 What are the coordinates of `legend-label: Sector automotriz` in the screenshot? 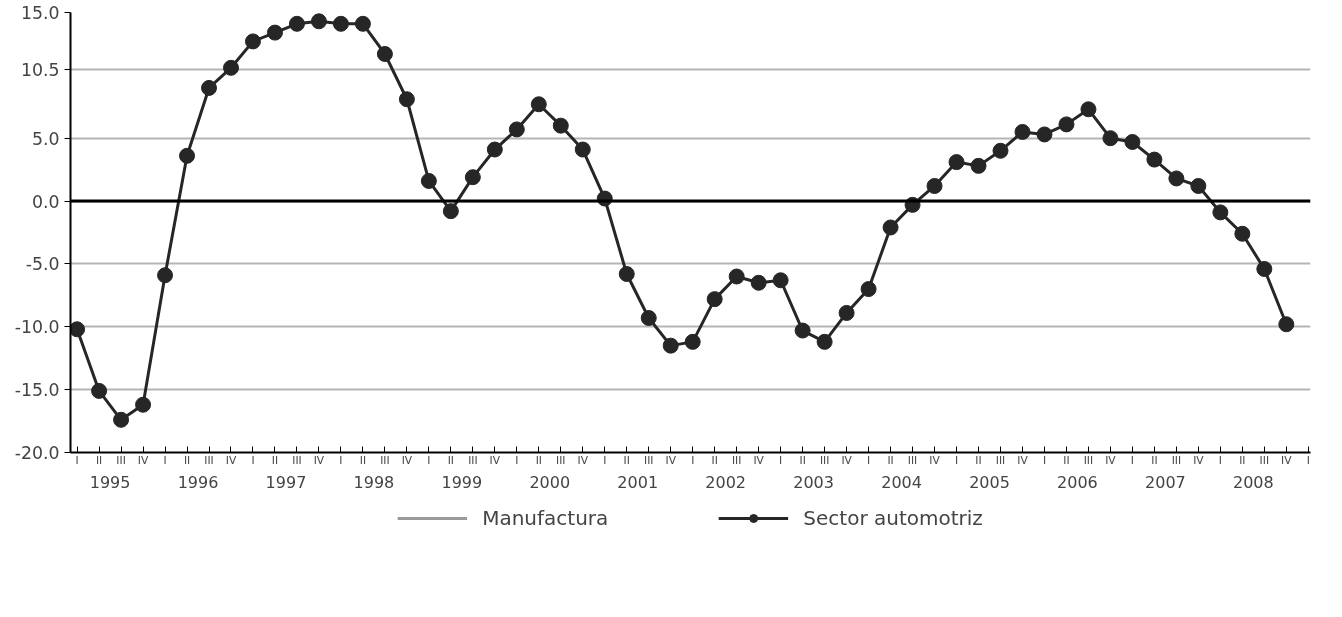 It's located at (893, 517).